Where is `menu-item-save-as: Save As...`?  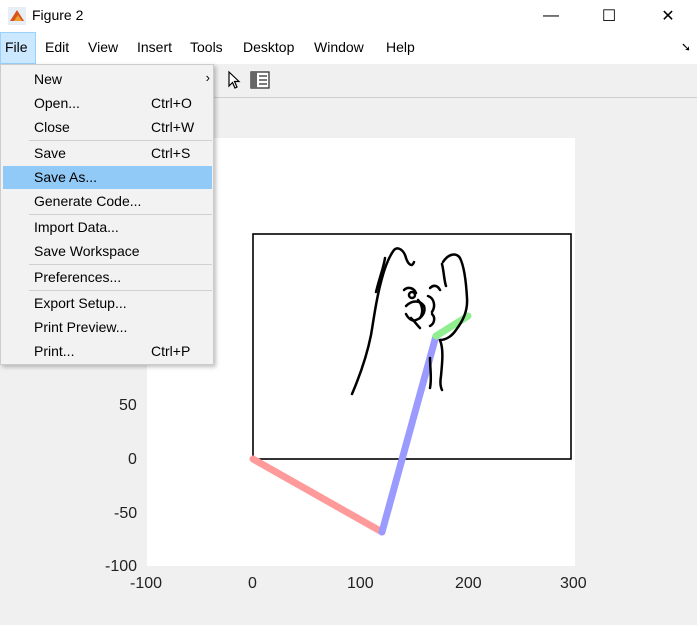
menu-item-save-as: Save As... is located at coordinates (107, 177).